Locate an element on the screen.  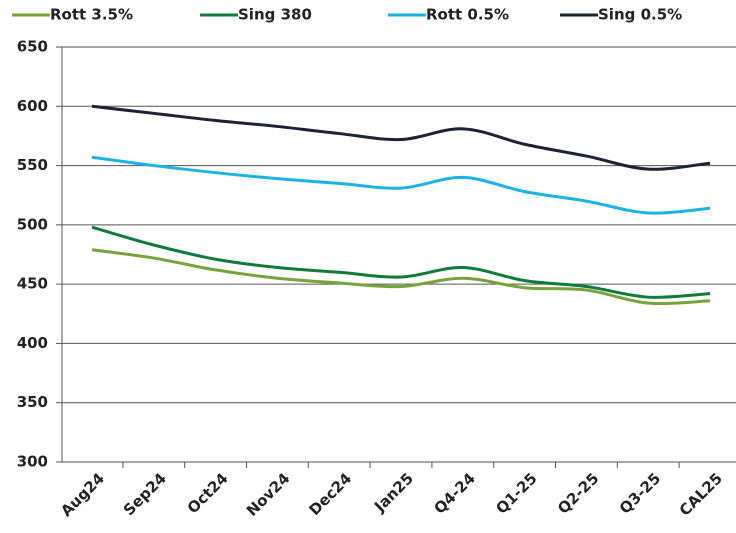
legend-label: Sing 0.5% is located at coordinates (640, 15).